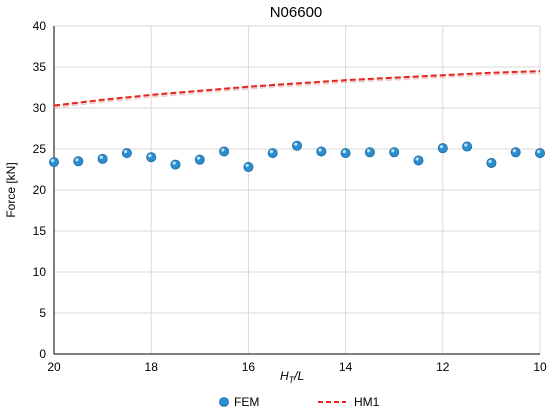 This screenshot has width=550, height=411. What do you see at coordinates (540, 367) in the screenshot?
I see `x-tick-label: 10` at bounding box center [540, 367].